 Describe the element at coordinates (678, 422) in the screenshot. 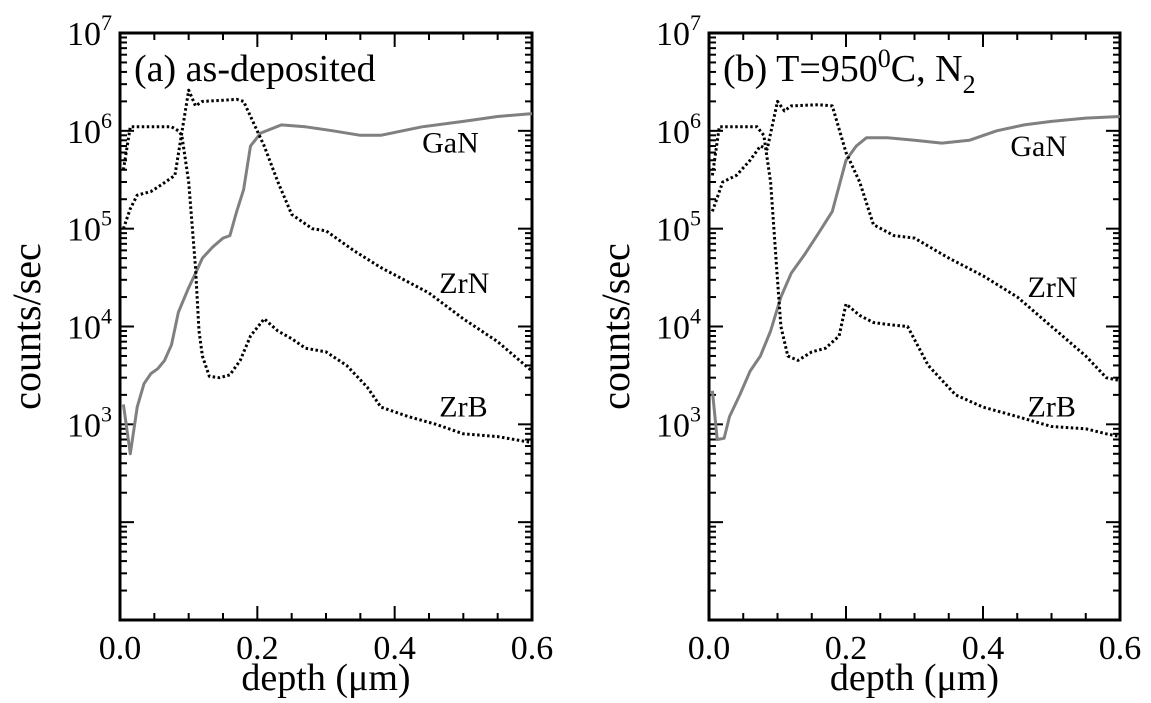

I see `panel-b-ytick-label: 10³` at that location.